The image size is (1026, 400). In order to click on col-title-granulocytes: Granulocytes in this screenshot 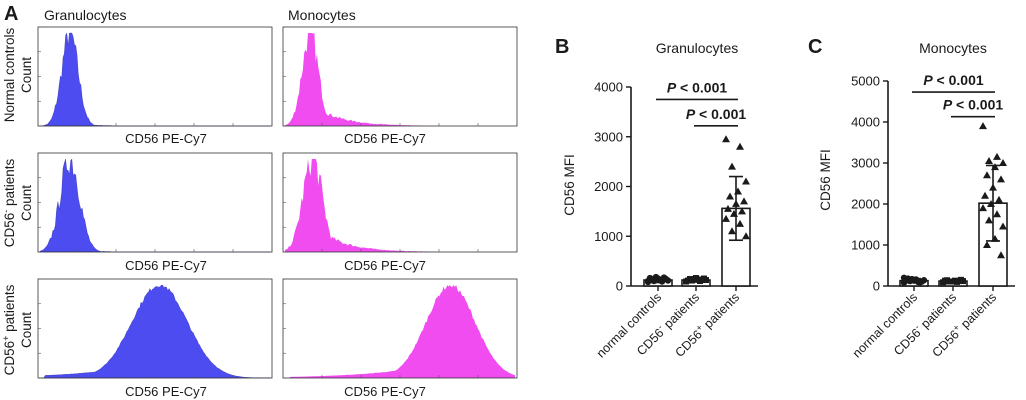, I will do `click(85, 15)`.